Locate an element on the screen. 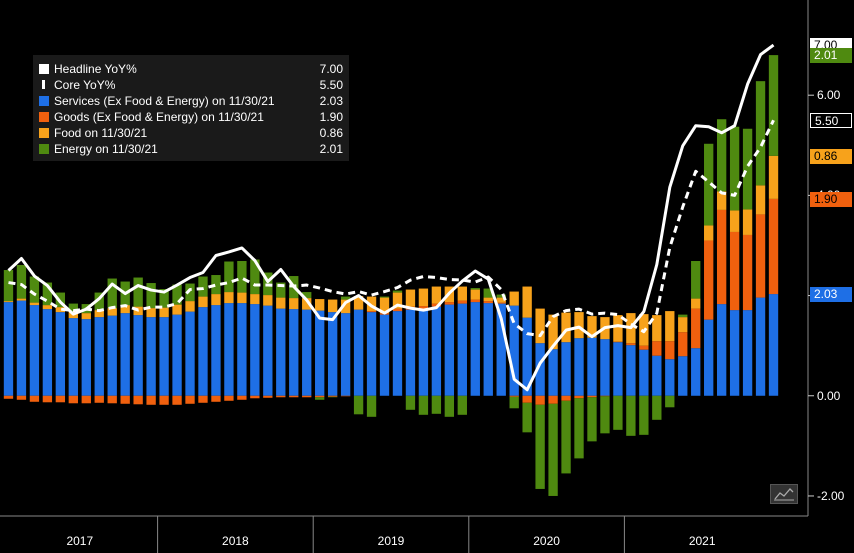 This screenshot has width=854, height=553. legend-label: Headline YoY% is located at coordinates (95, 69).